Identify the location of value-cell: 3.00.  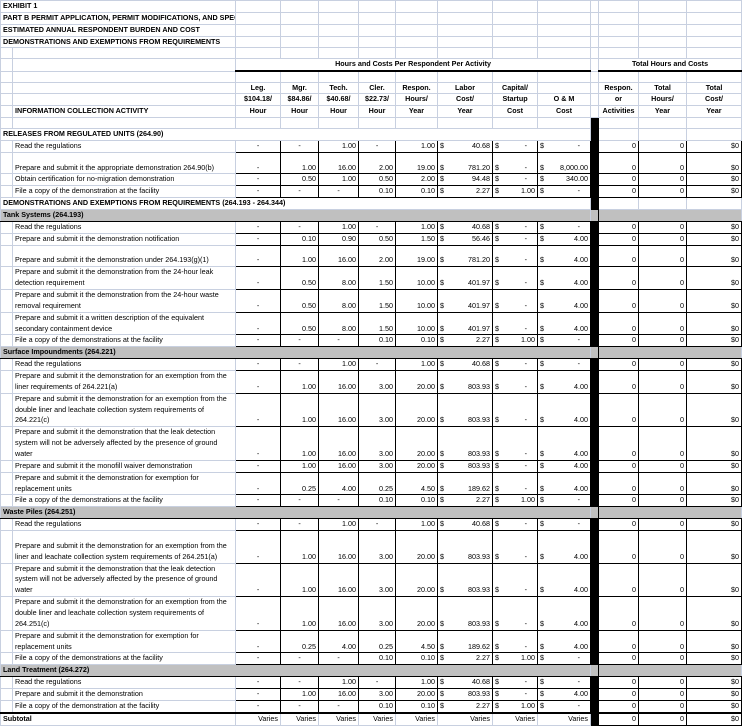
(377, 410).